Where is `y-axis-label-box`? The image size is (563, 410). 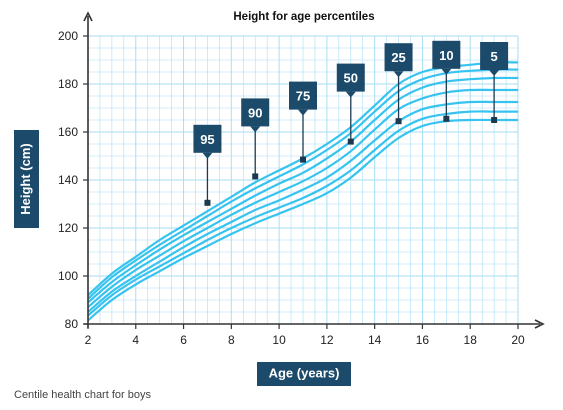
y-axis-label-box is located at coordinates (26, 179).